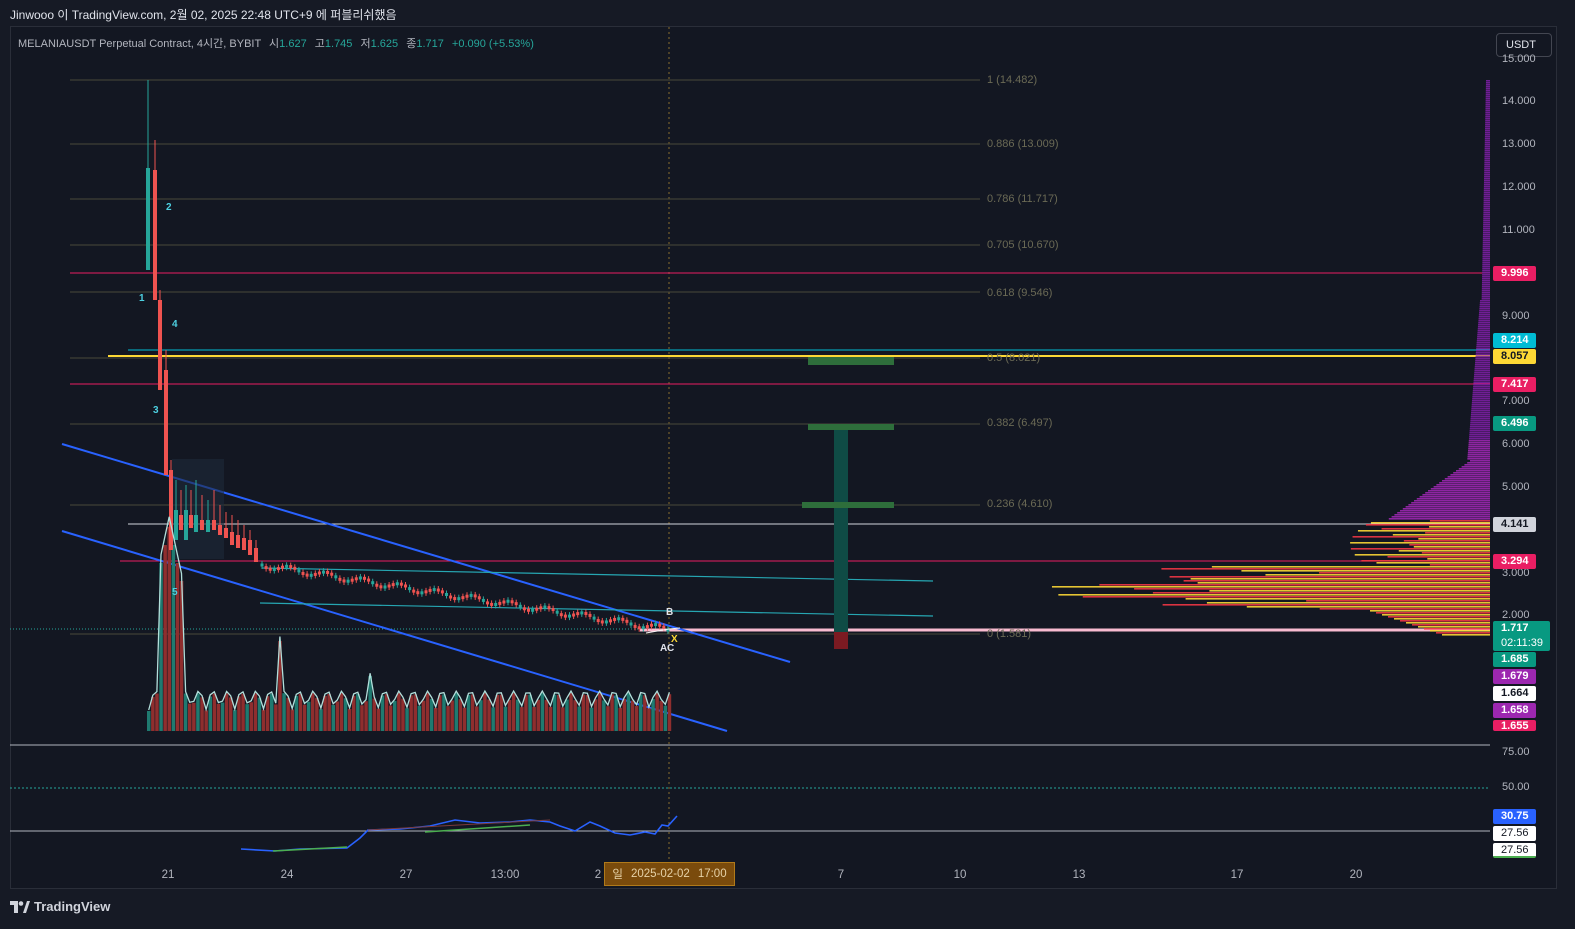 Image resolution: width=1575 pixels, height=929 pixels. I want to click on tradingview-logo-icon, so click(20, 906).